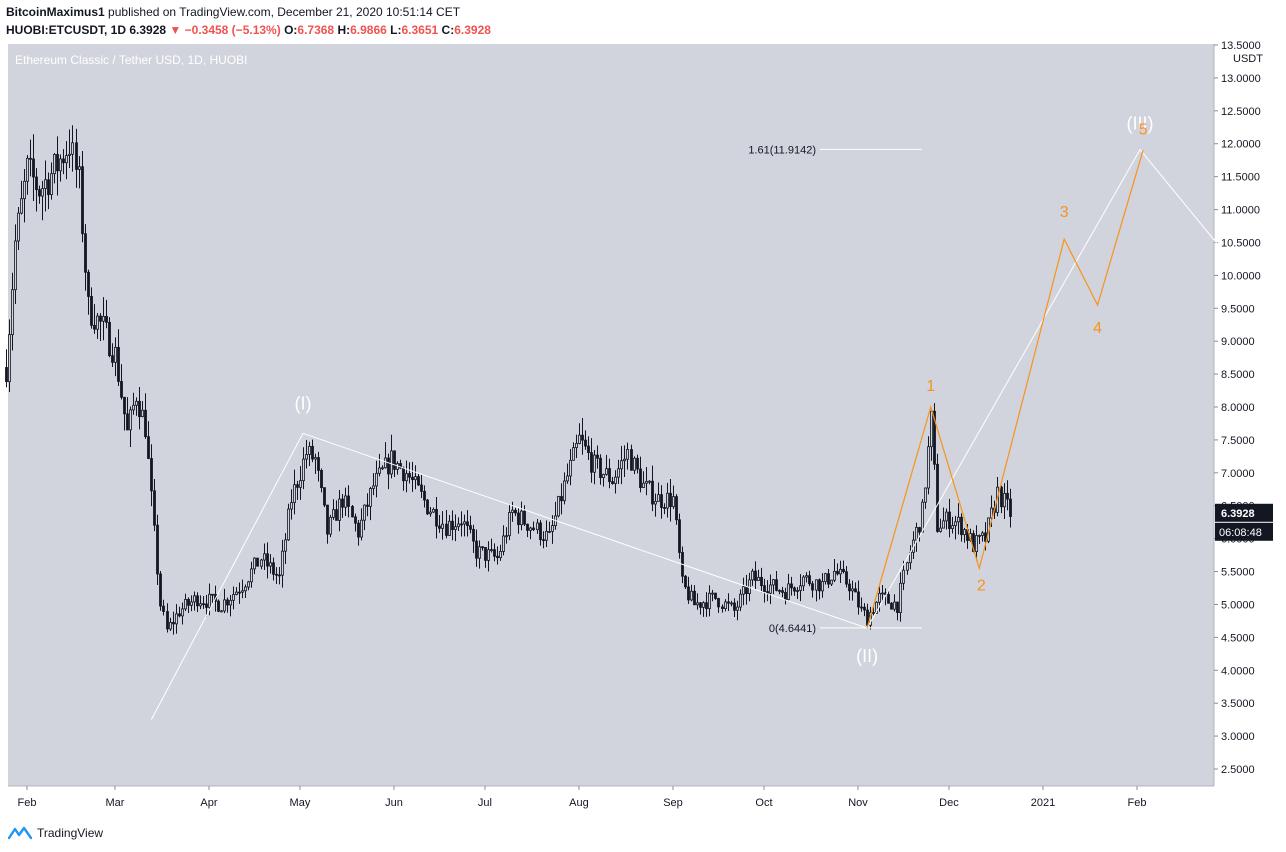 Image resolution: width=1286 pixels, height=852 pixels. What do you see at coordinates (114, 803) in the screenshot?
I see `x-tick-label: Mar` at bounding box center [114, 803].